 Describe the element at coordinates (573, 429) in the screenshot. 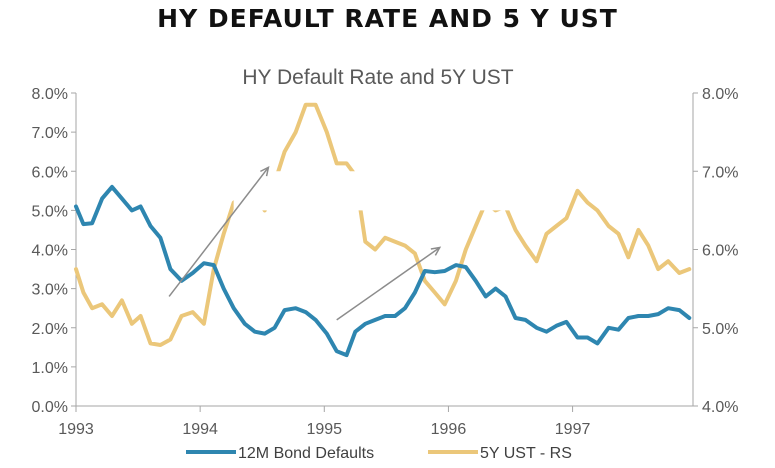

I see `x-tick-label: 1997` at that location.